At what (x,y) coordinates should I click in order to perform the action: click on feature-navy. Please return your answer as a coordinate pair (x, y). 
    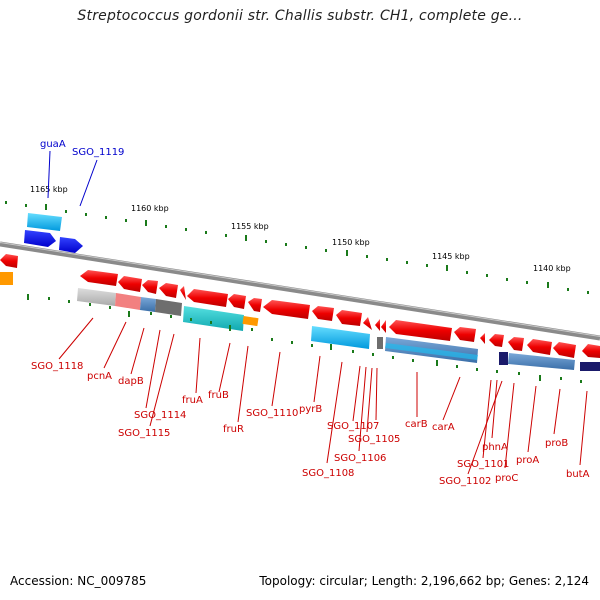
    Looking at the image, I should click on (503, 358).